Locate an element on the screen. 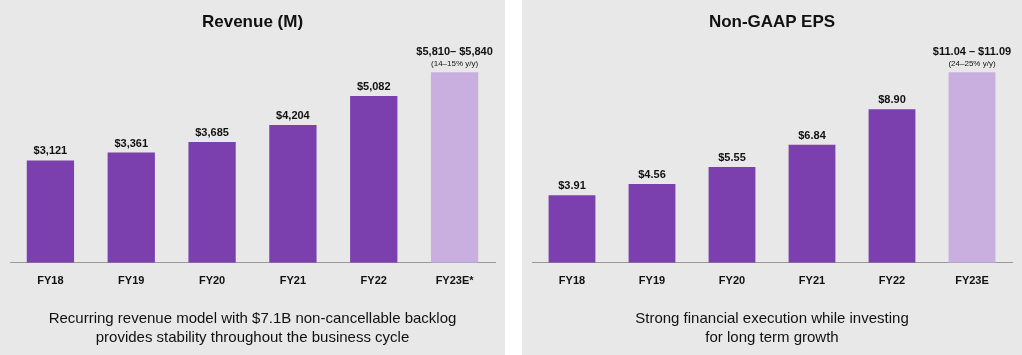 This screenshot has width=1022, height=355. data-label: $11.04 – $11.09 (24–25% y/y) is located at coordinates (972, 57).